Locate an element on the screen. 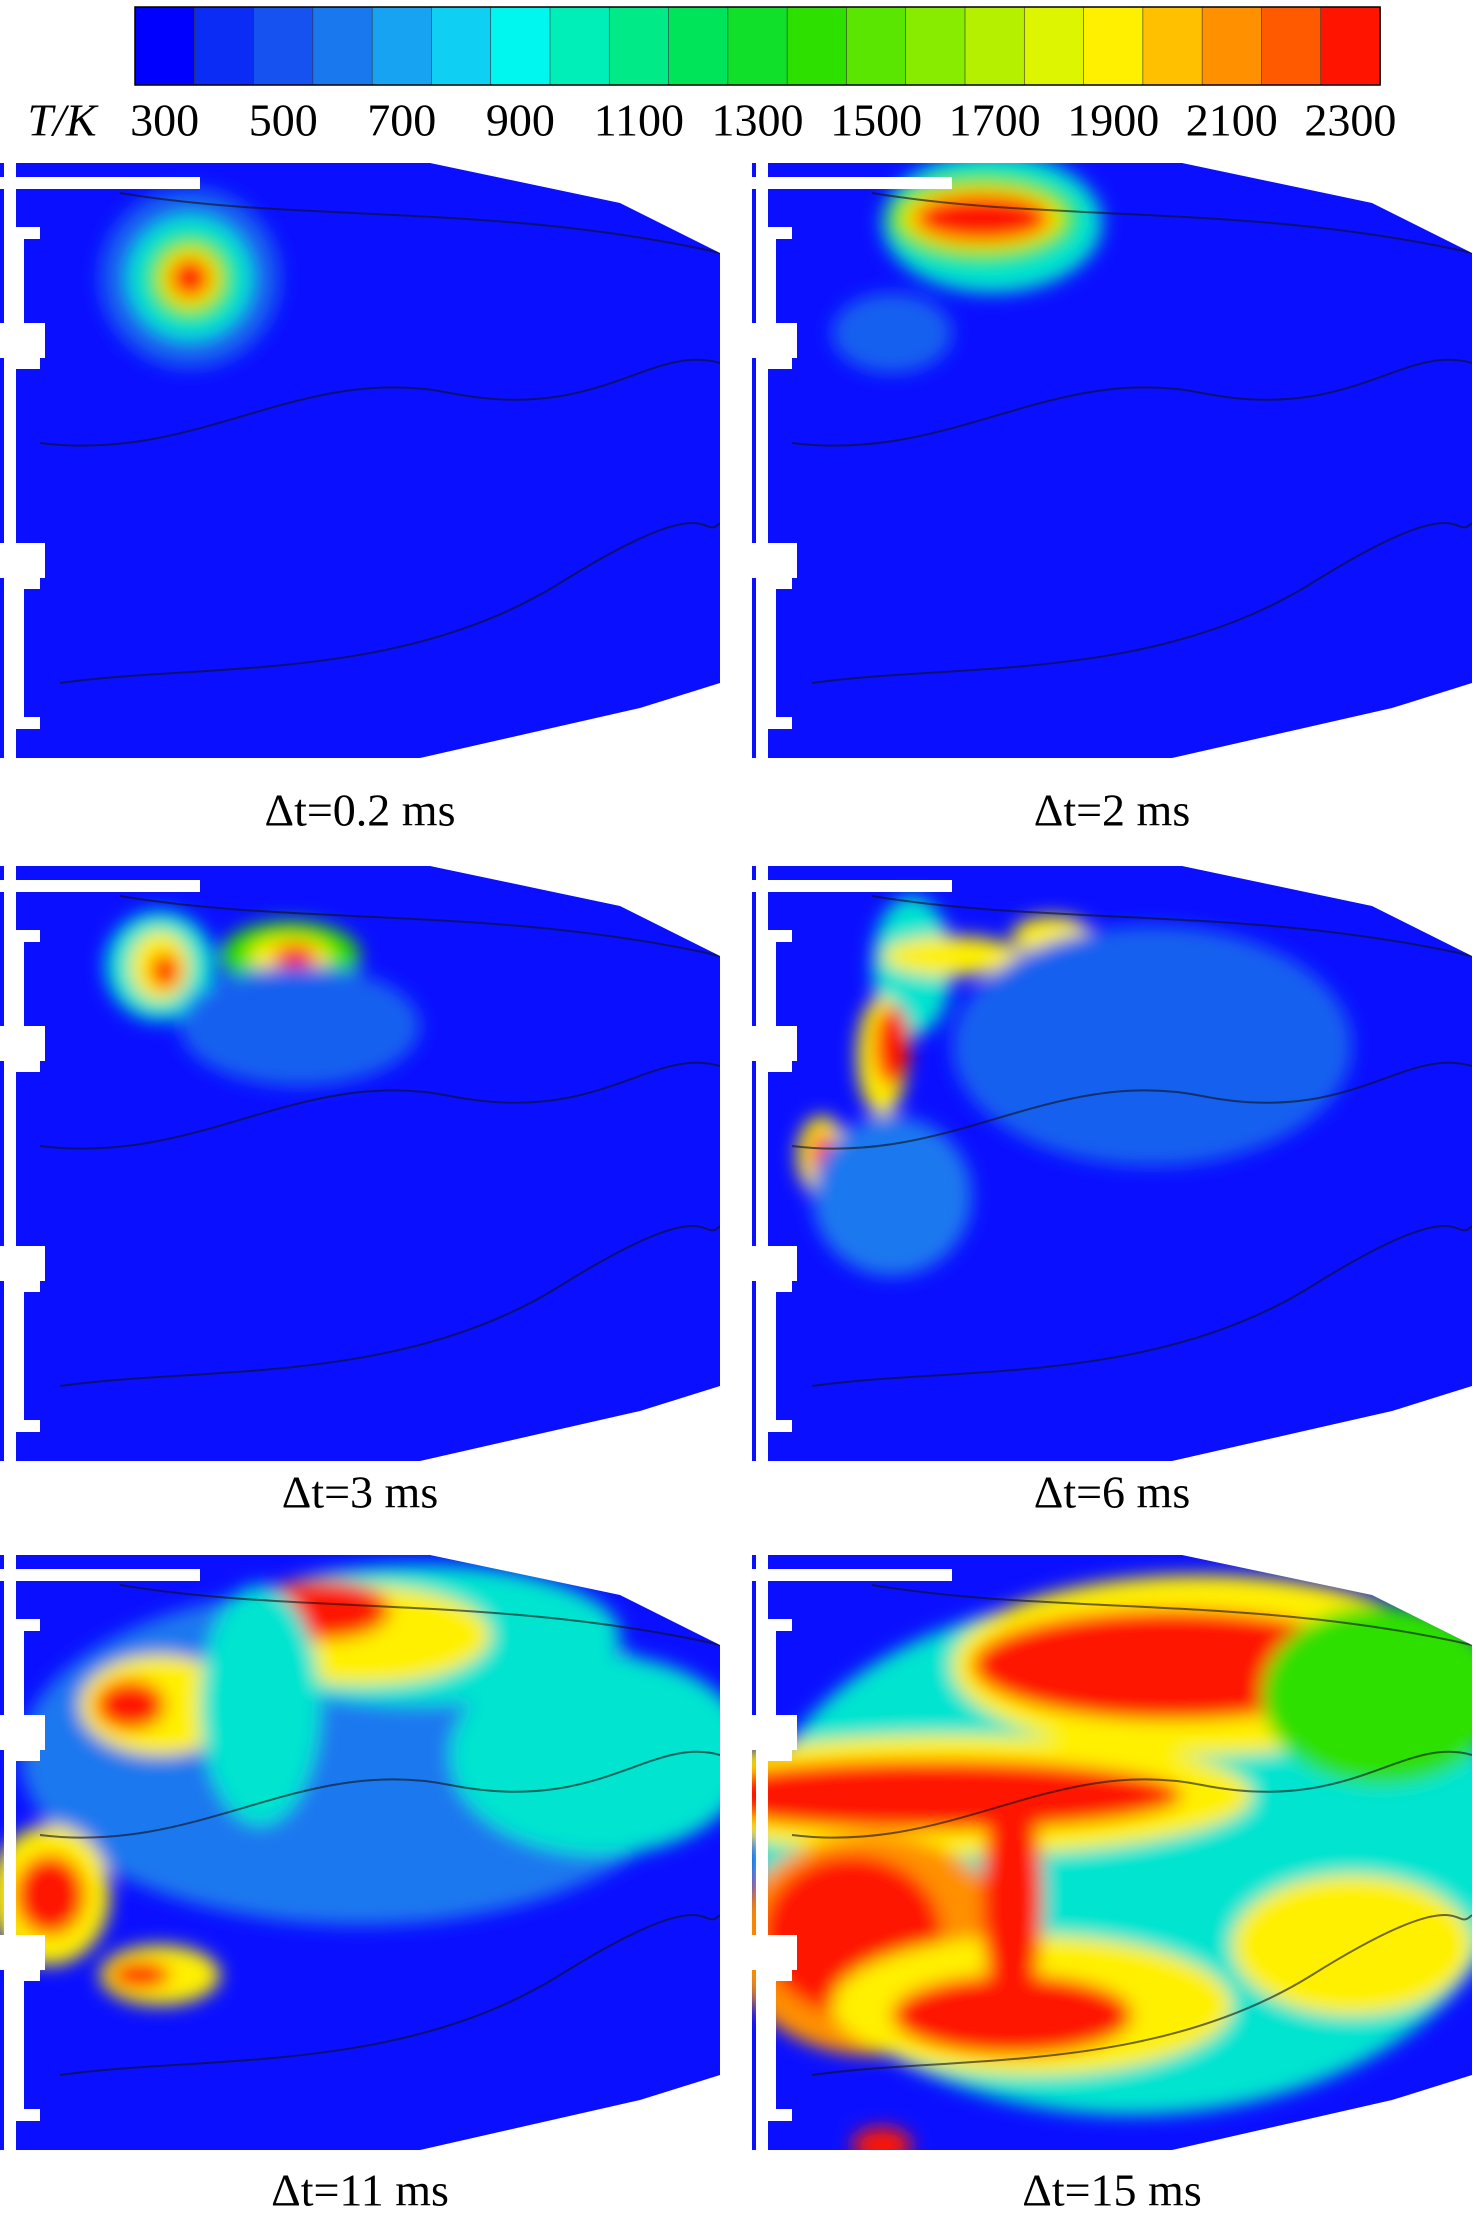 The height and width of the screenshot is (2228, 1476). colorbar-tick-label: 1700 is located at coordinates (995, 120).